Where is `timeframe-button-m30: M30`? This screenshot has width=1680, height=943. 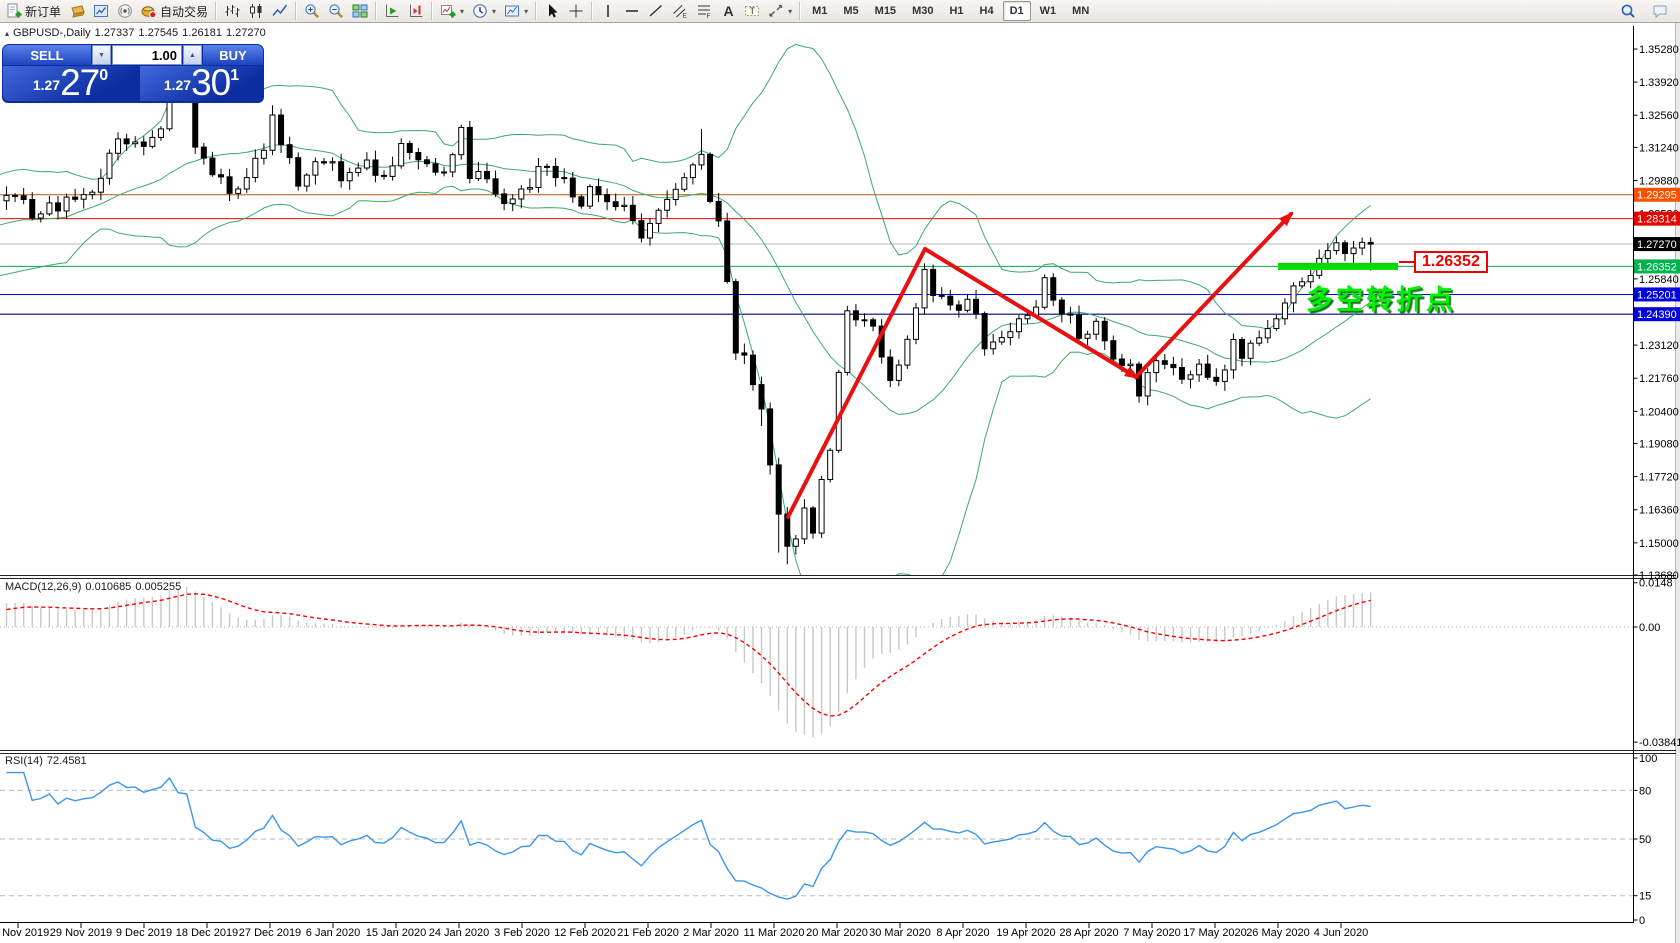
timeframe-button-m30: M30 is located at coordinates (923, 11).